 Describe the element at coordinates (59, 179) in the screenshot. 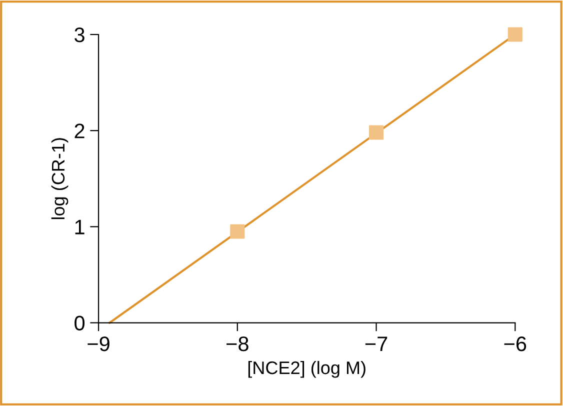

I see `y-axis-title: log (CR-1)` at that location.